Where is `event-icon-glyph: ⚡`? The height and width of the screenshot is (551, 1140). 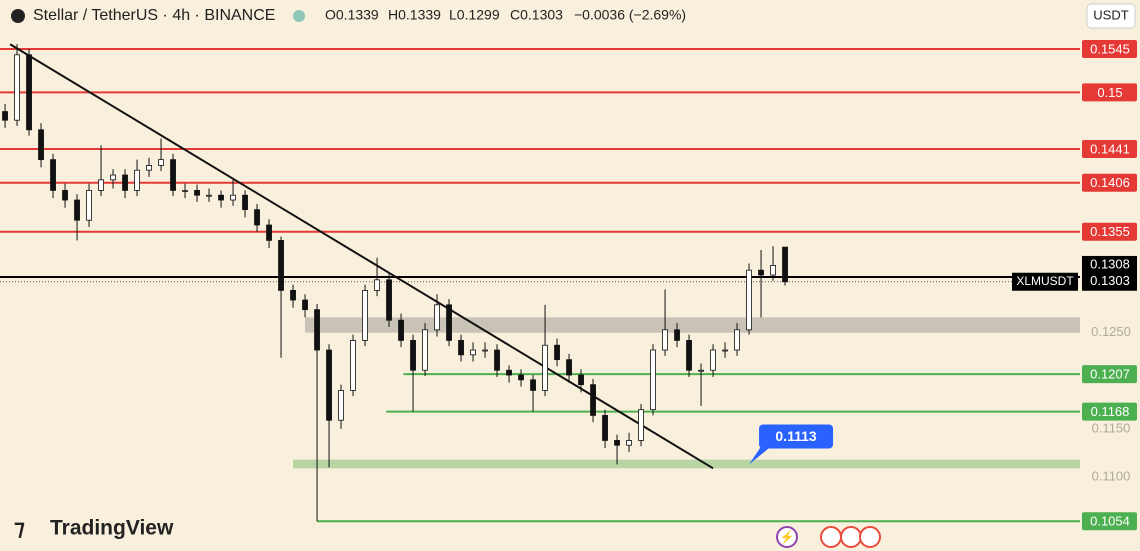
event-icon-glyph: ⚡ is located at coordinates (787, 537).